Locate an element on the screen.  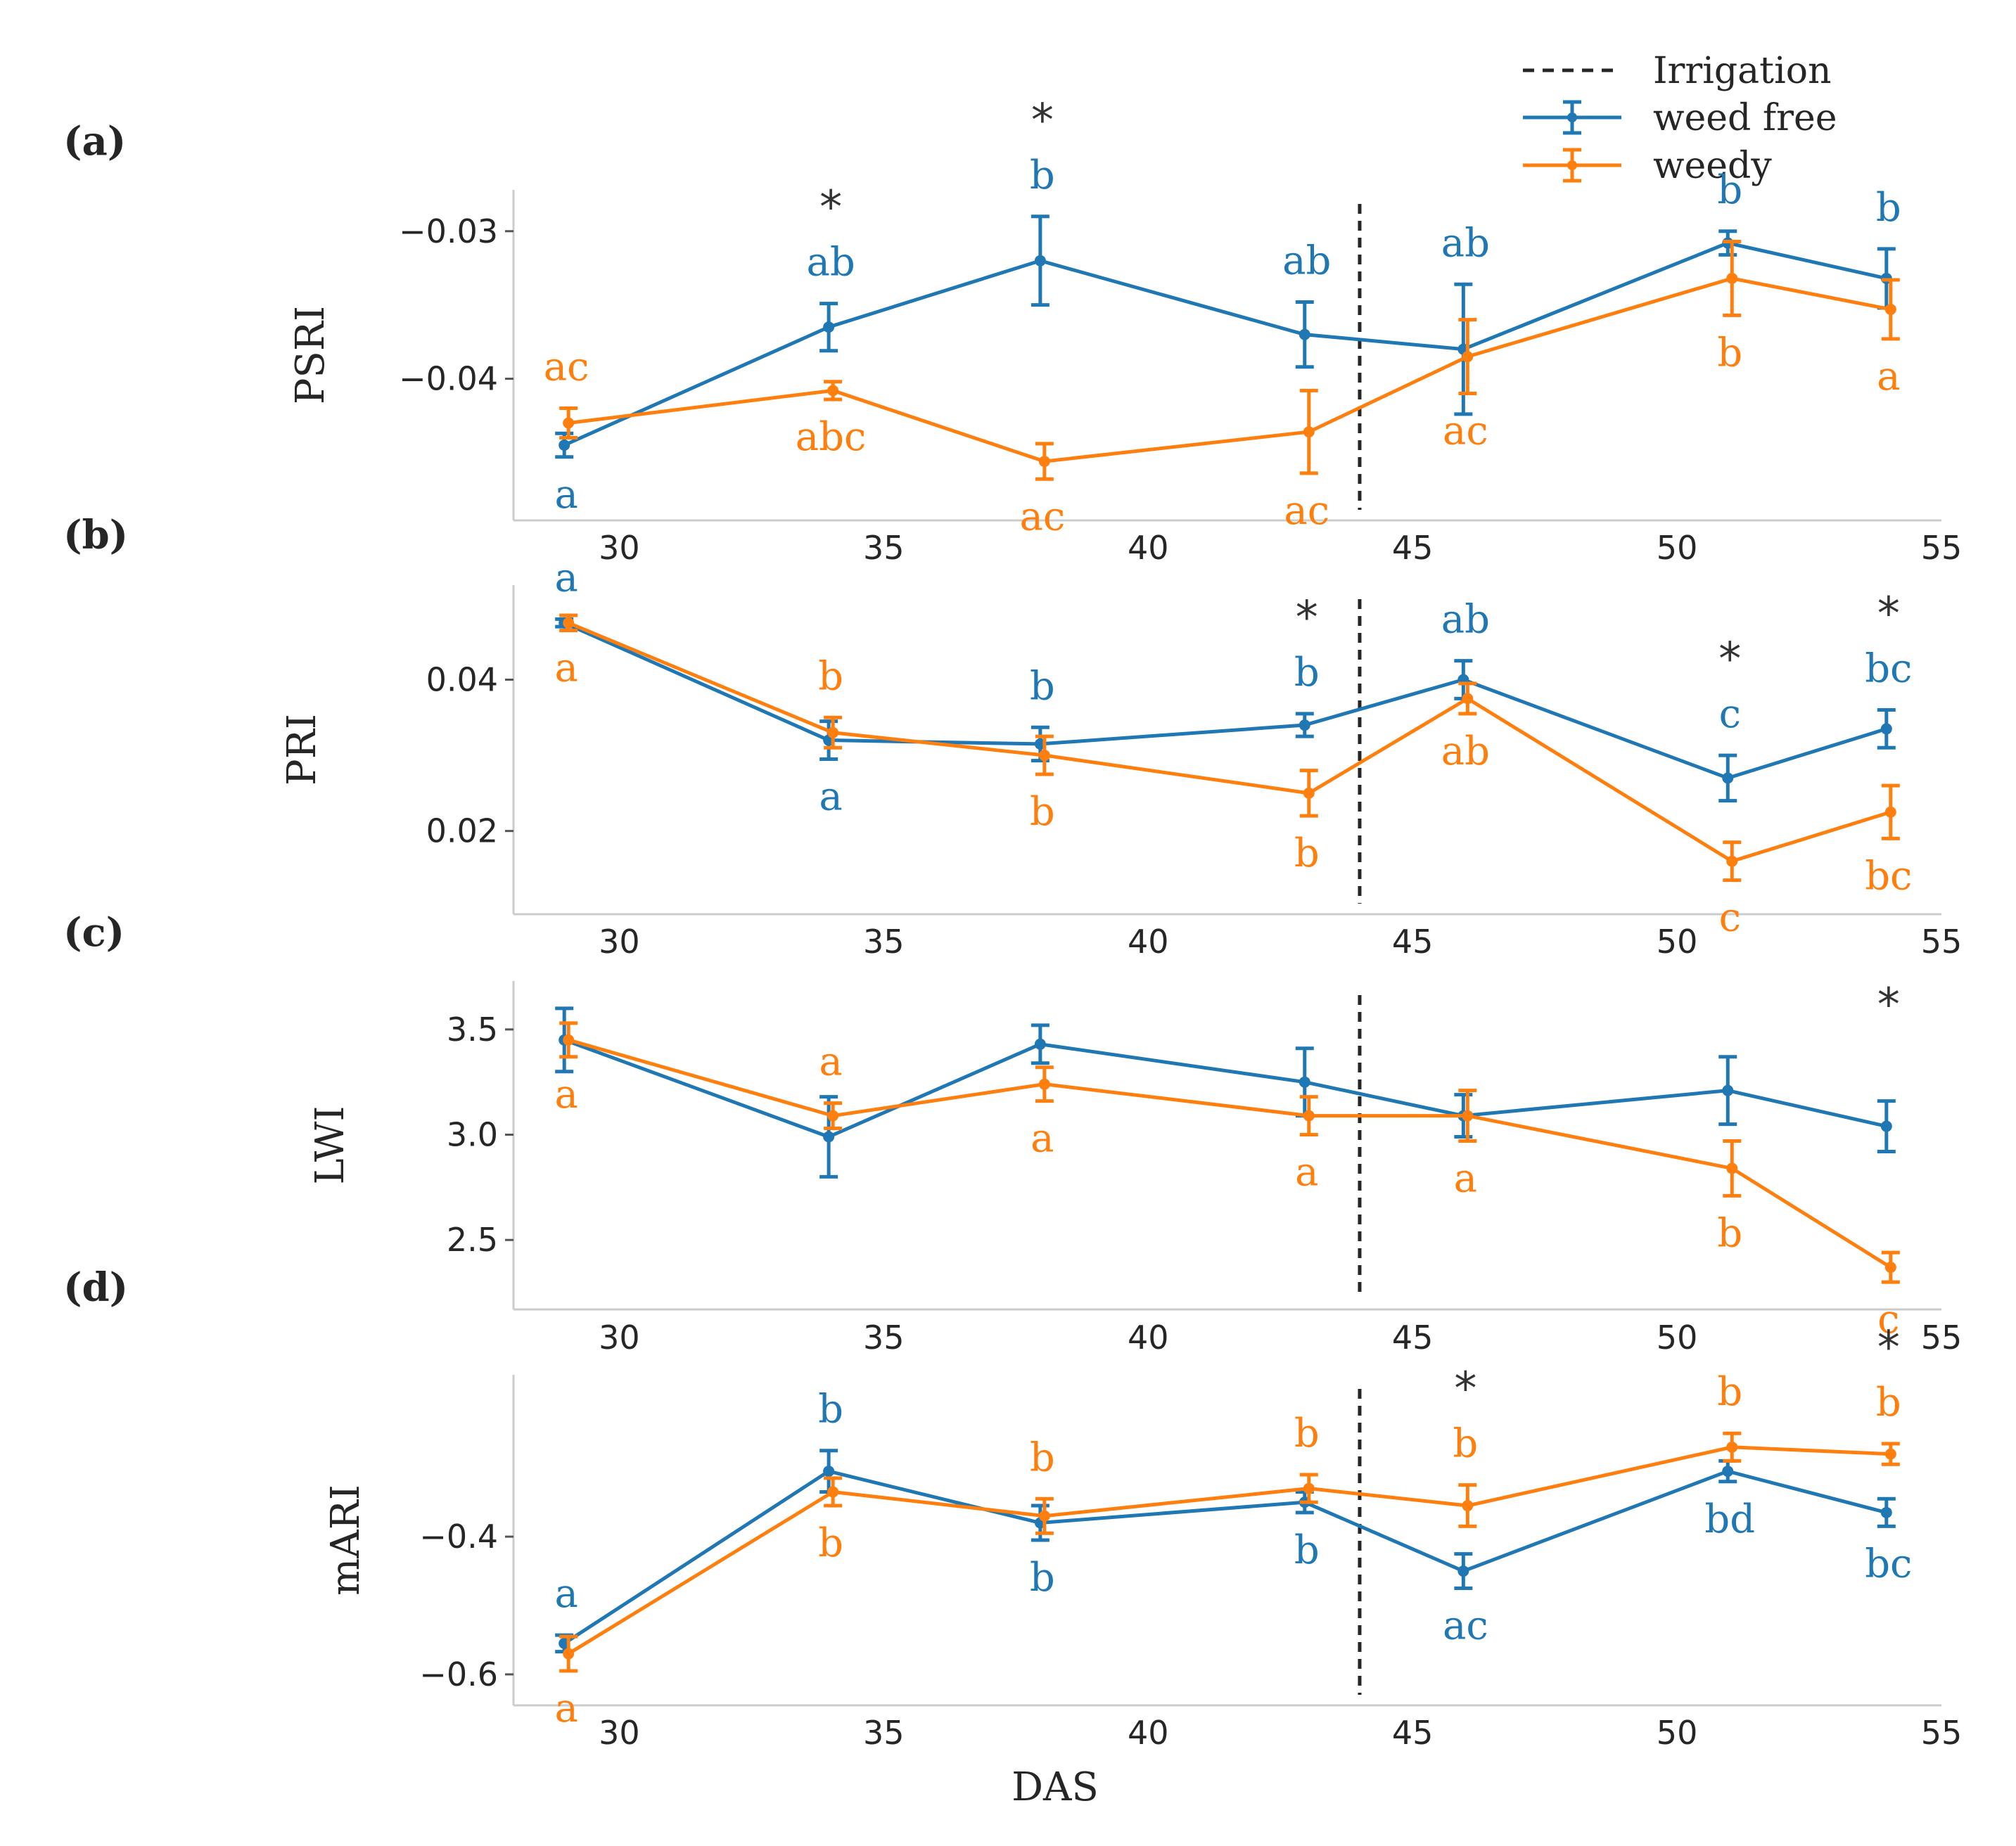
sig-letter-weed-free-b-0: a is located at coordinates (566, 578).